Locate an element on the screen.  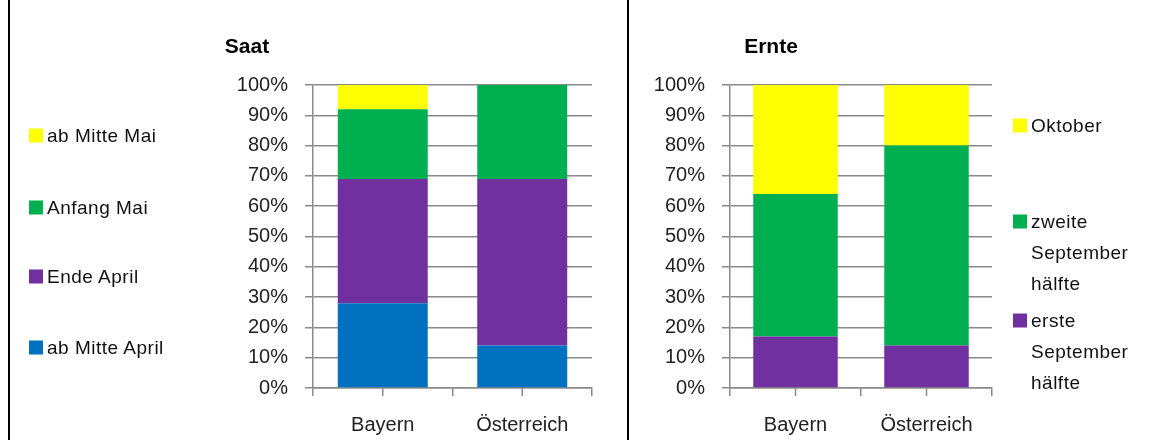
legend-label: ab Mitte April is located at coordinates (105, 347).